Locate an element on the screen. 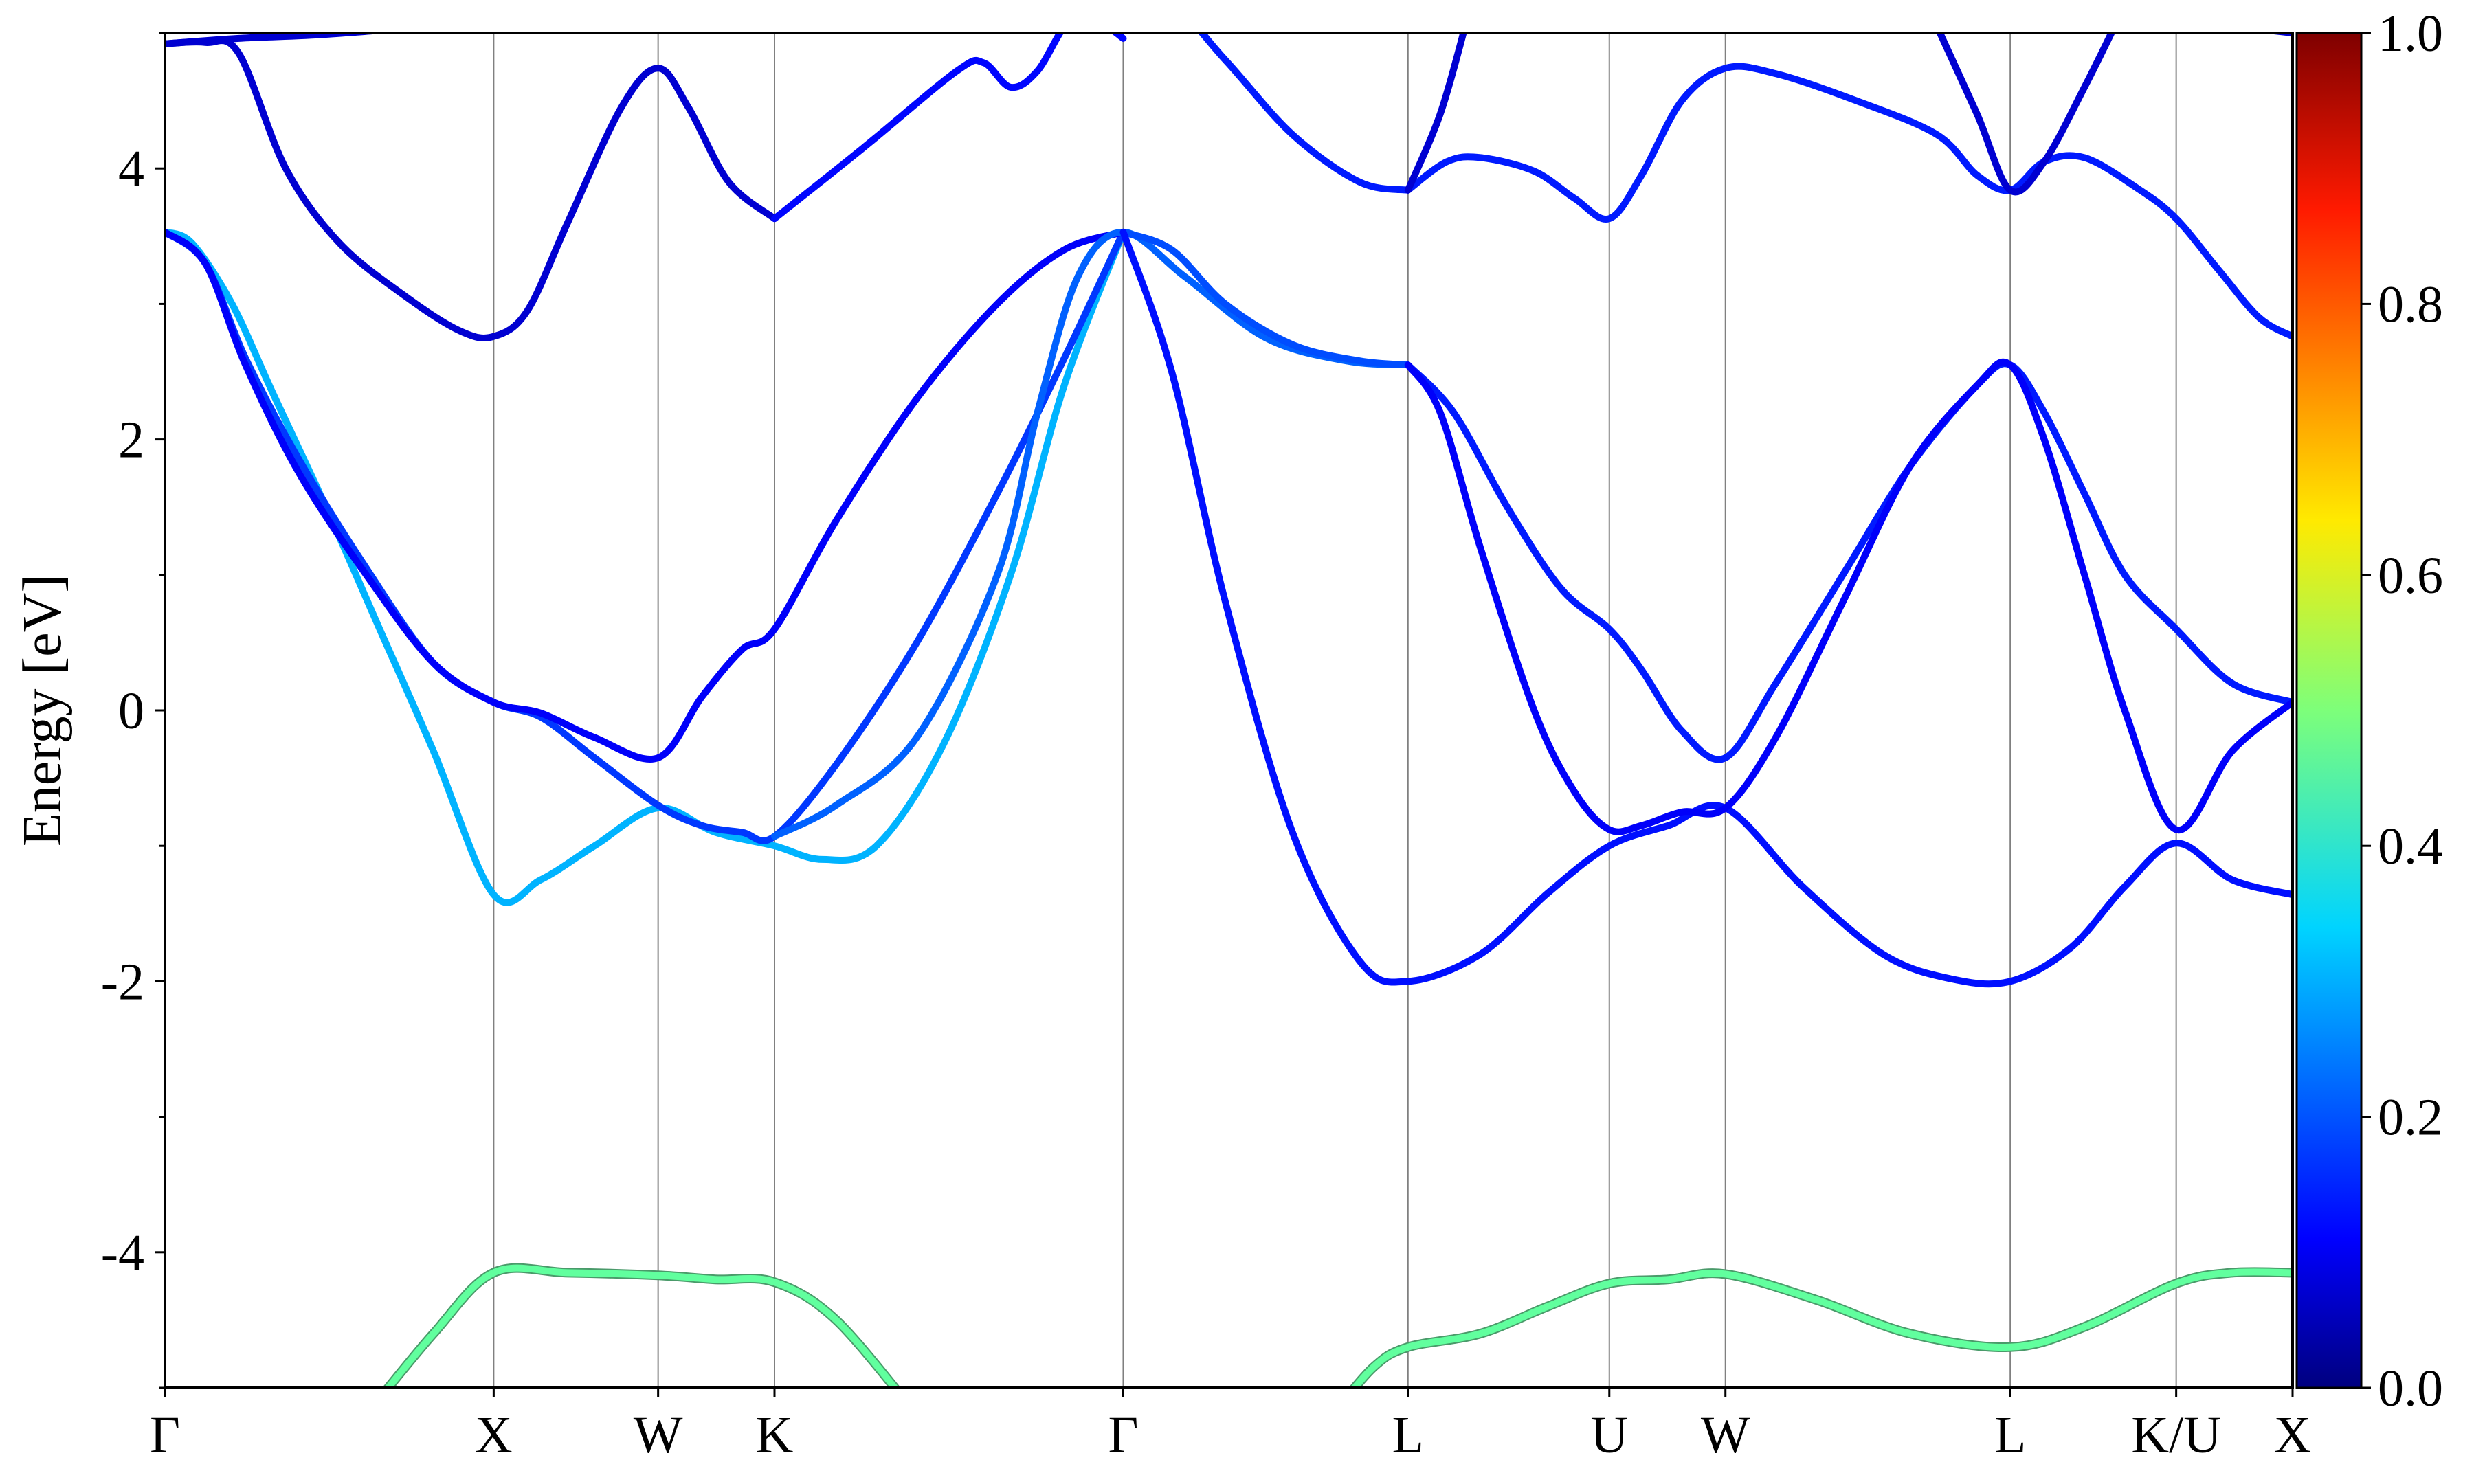 This screenshot has height=1484, width=2474. colorbar-gradient is located at coordinates (2329, 710).